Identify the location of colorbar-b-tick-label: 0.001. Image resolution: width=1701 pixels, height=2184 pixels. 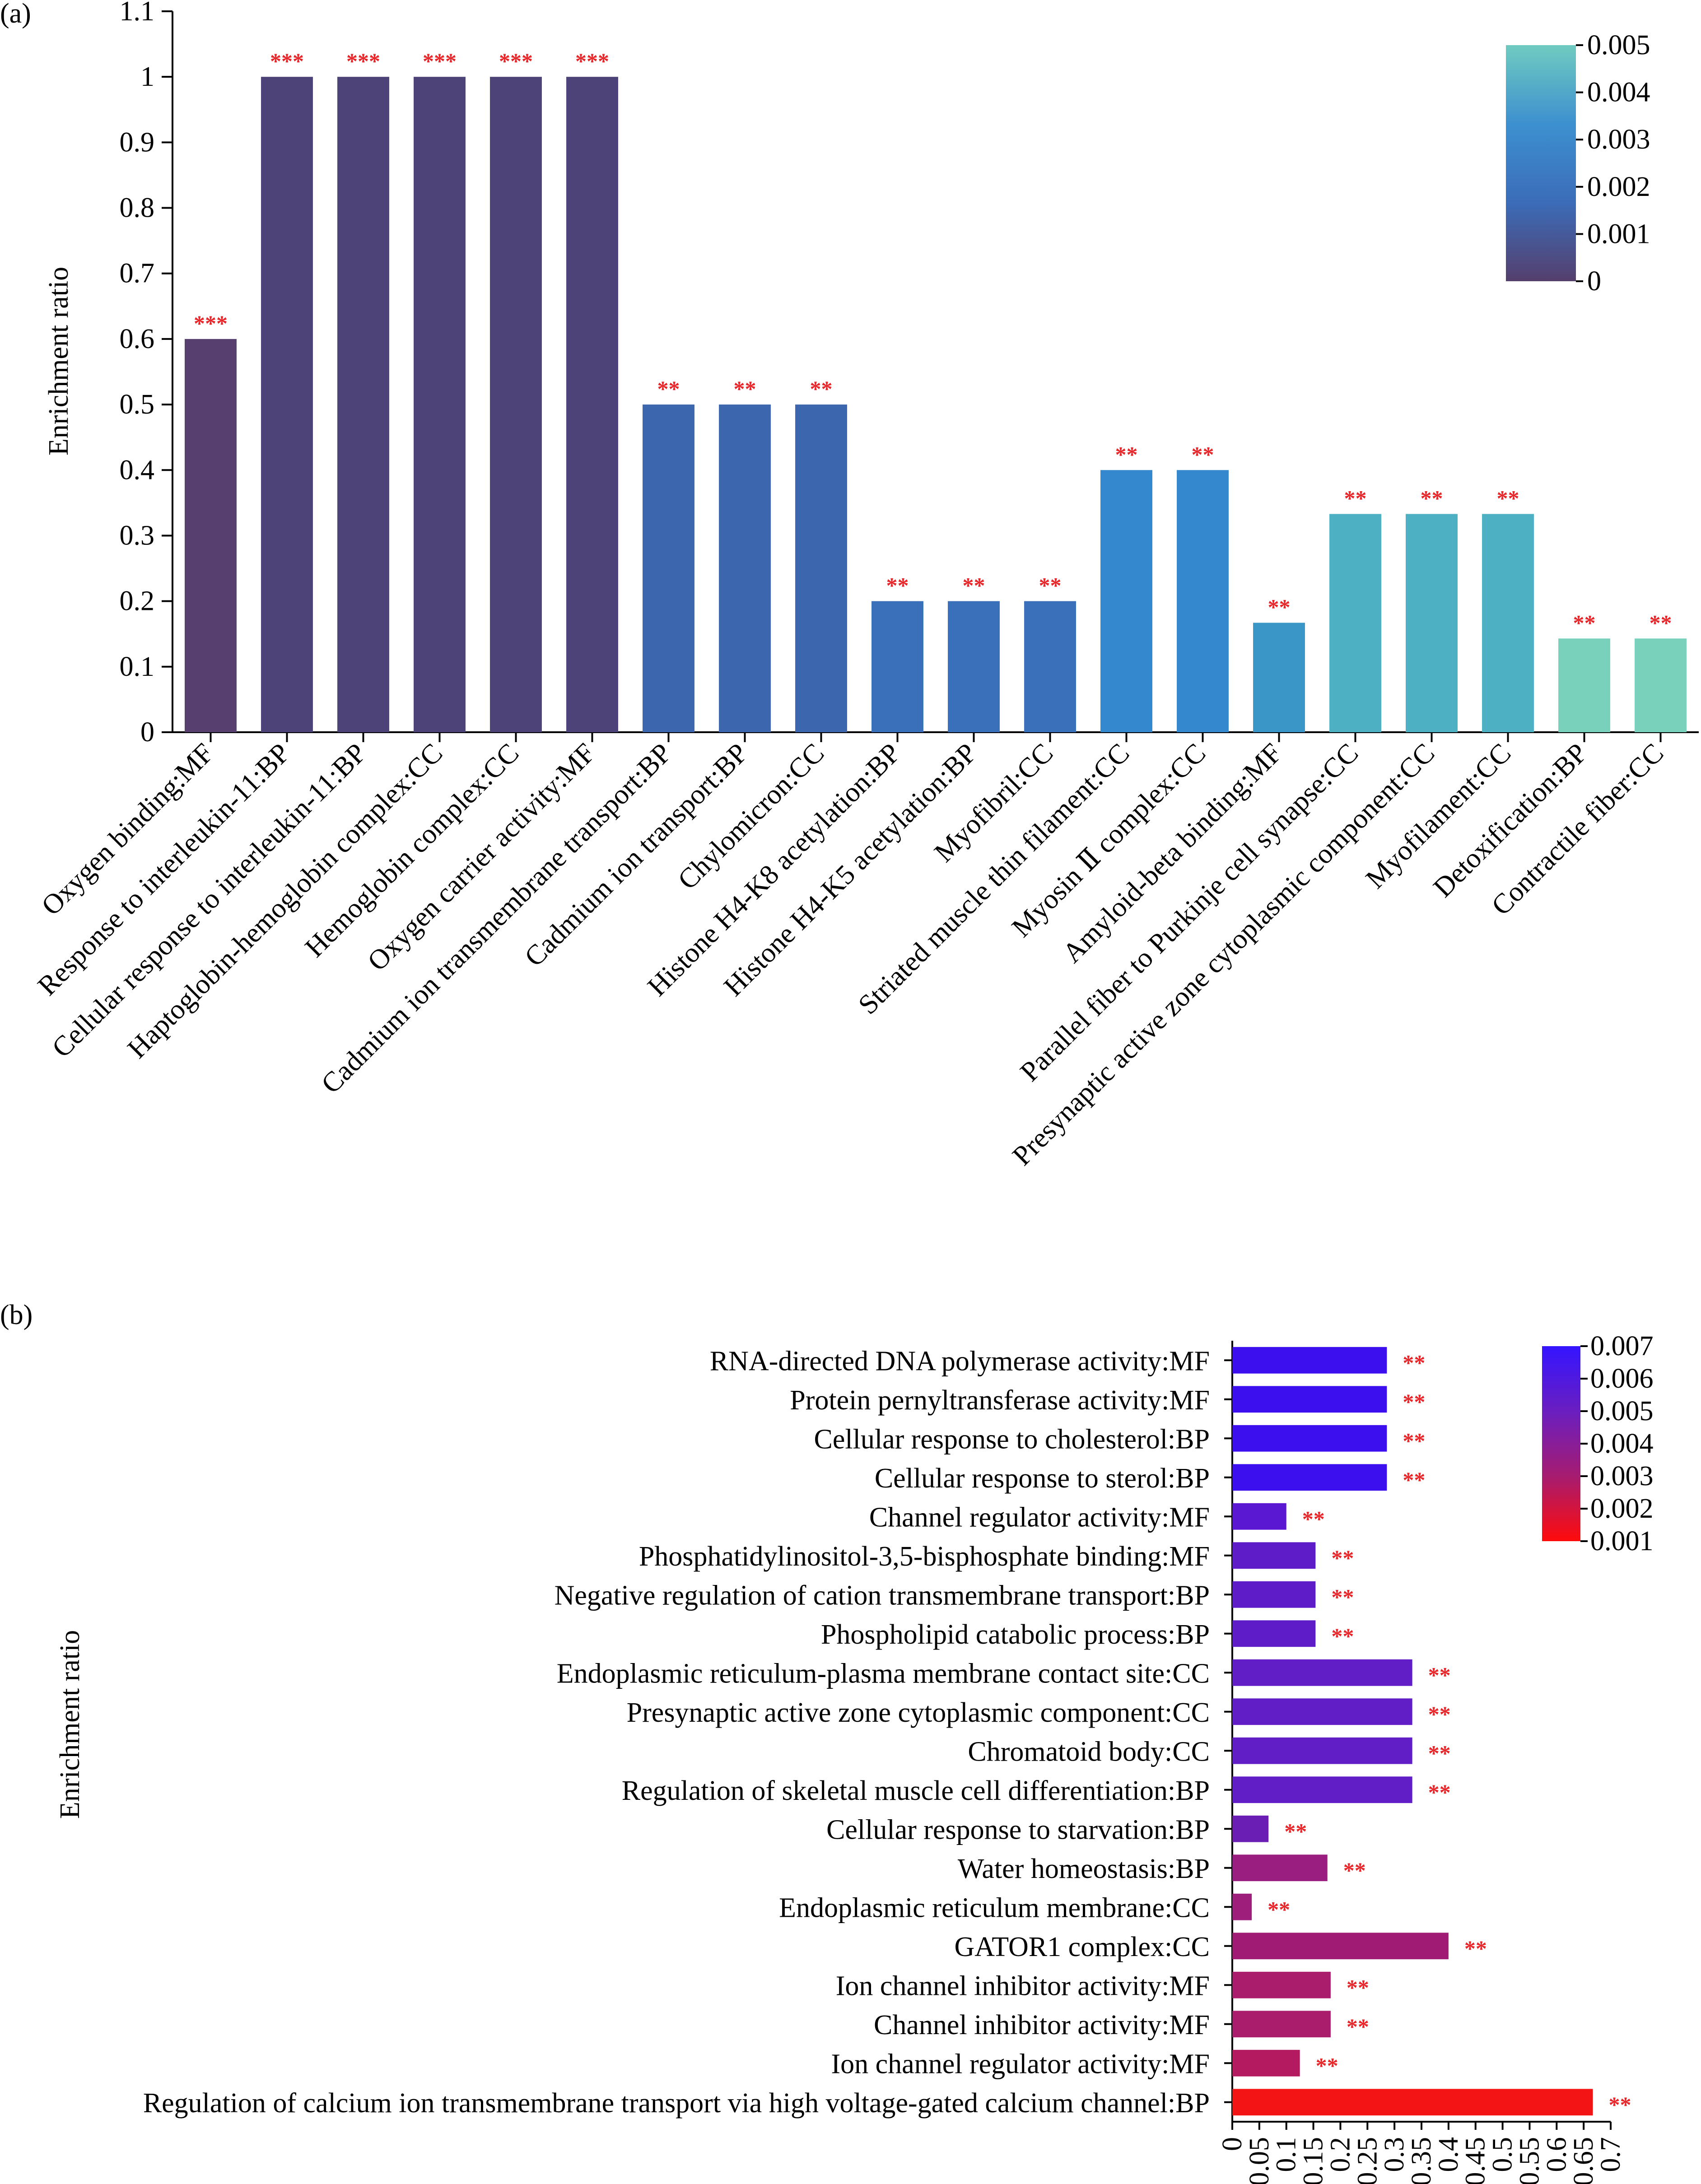
(1622, 1541).